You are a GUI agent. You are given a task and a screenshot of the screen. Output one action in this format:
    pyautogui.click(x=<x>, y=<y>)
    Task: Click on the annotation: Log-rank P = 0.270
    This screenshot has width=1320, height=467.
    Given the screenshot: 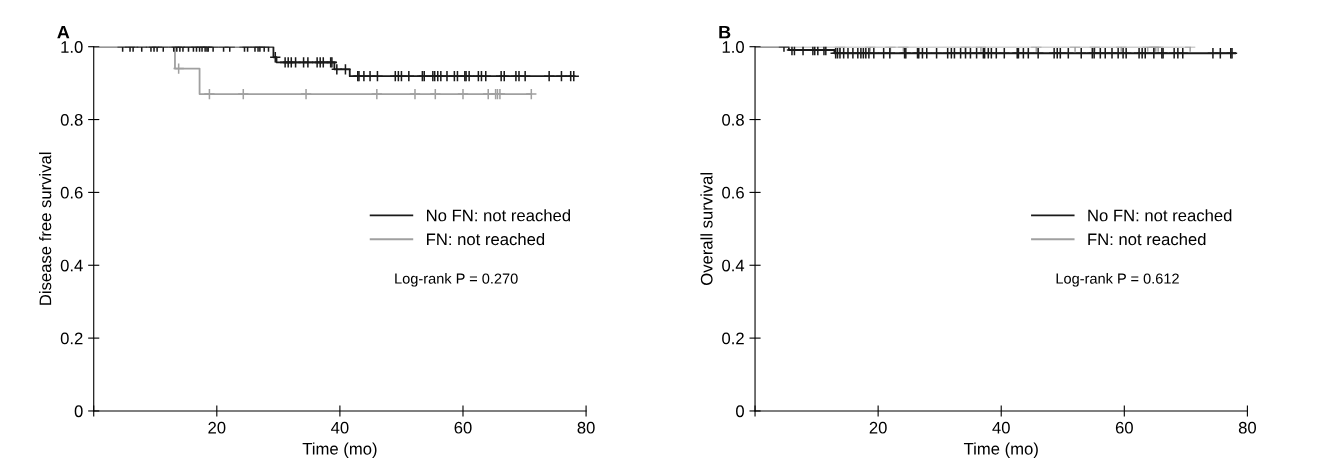 What is the action you would take?
    pyautogui.click(x=456, y=280)
    